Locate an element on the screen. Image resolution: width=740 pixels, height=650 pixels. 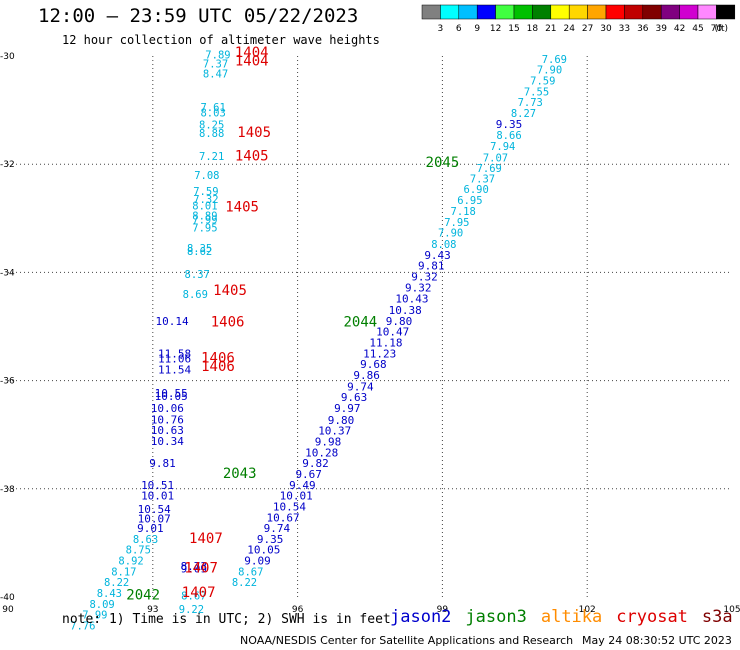
wave-height-point: 8.47 is located at coordinates (215, 75).